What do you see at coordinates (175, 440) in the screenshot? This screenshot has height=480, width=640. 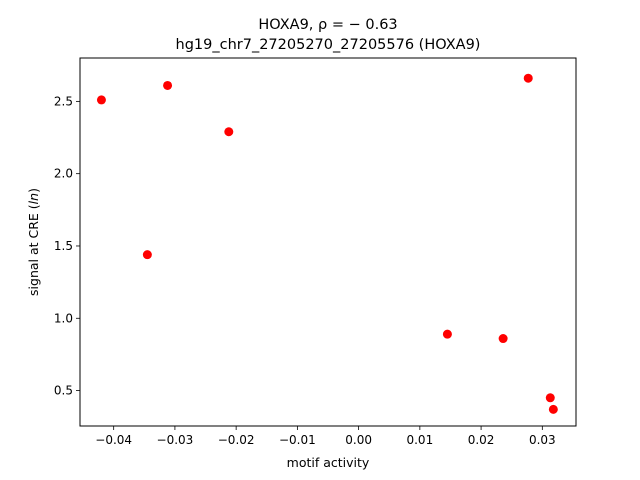 I see `x-tick-label: −0.03` at bounding box center [175, 440].